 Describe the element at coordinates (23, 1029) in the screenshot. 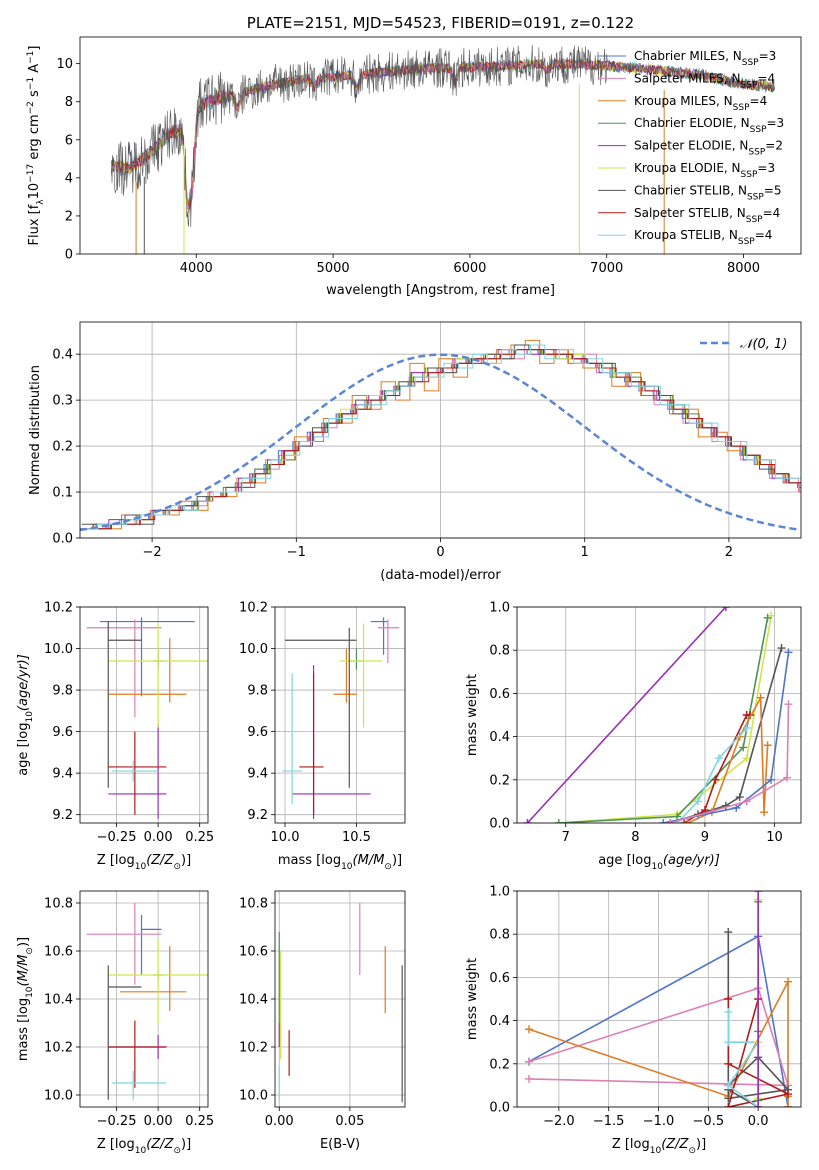

I see `label-part: mass [log` at that location.